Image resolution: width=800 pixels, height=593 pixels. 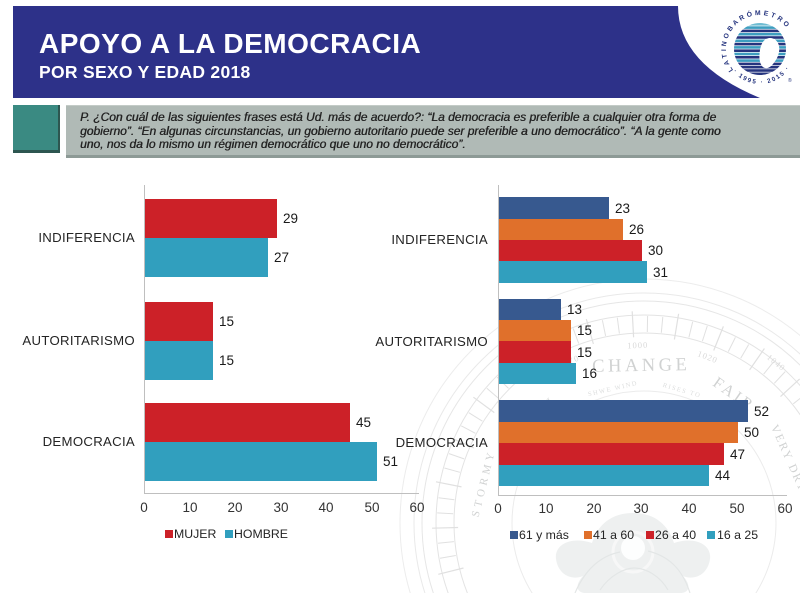 What do you see at coordinates (784, 458) in the screenshot?
I see `svg-text: VERY DRY` at bounding box center [784, 458].